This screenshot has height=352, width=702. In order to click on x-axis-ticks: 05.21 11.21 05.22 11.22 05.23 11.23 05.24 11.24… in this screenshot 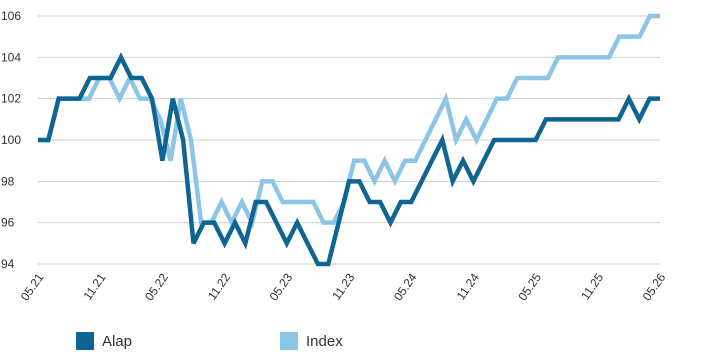, I will do `click(343, 286)`.